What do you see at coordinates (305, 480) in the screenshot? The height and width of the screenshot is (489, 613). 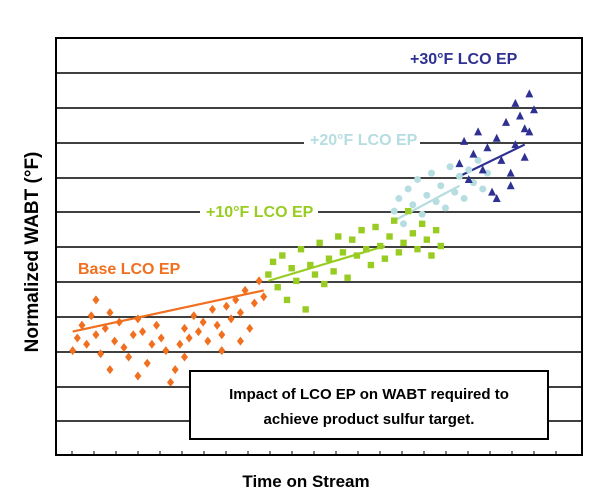 I see `x-axis-label: Time on Stream` at bounding box center [305, 480].